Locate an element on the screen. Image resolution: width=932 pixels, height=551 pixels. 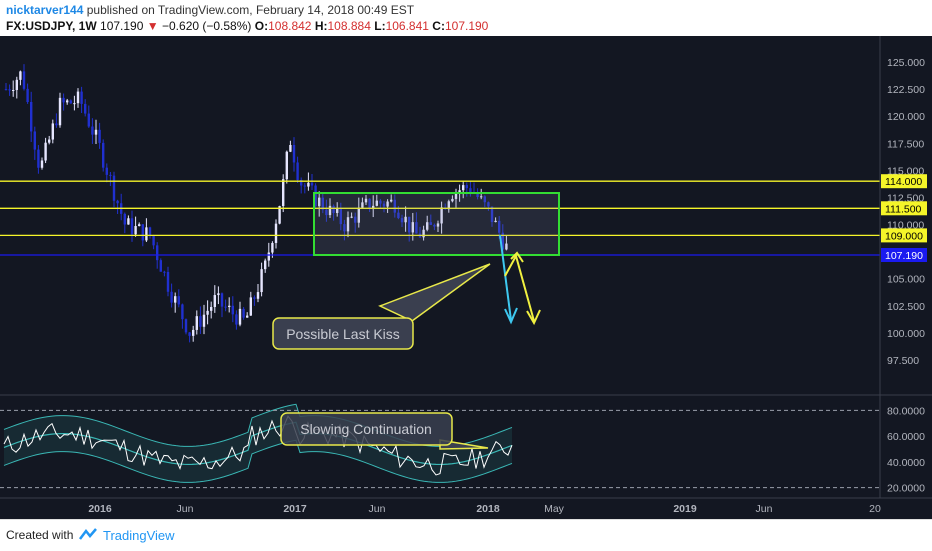
zigzag-arrow-yellow is located at coordinates (522, 288).